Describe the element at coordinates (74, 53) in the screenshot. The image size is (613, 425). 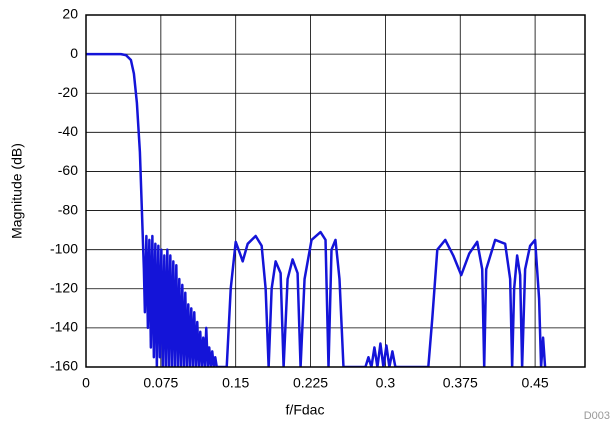
I see `y-tick-label: 0` at that location.